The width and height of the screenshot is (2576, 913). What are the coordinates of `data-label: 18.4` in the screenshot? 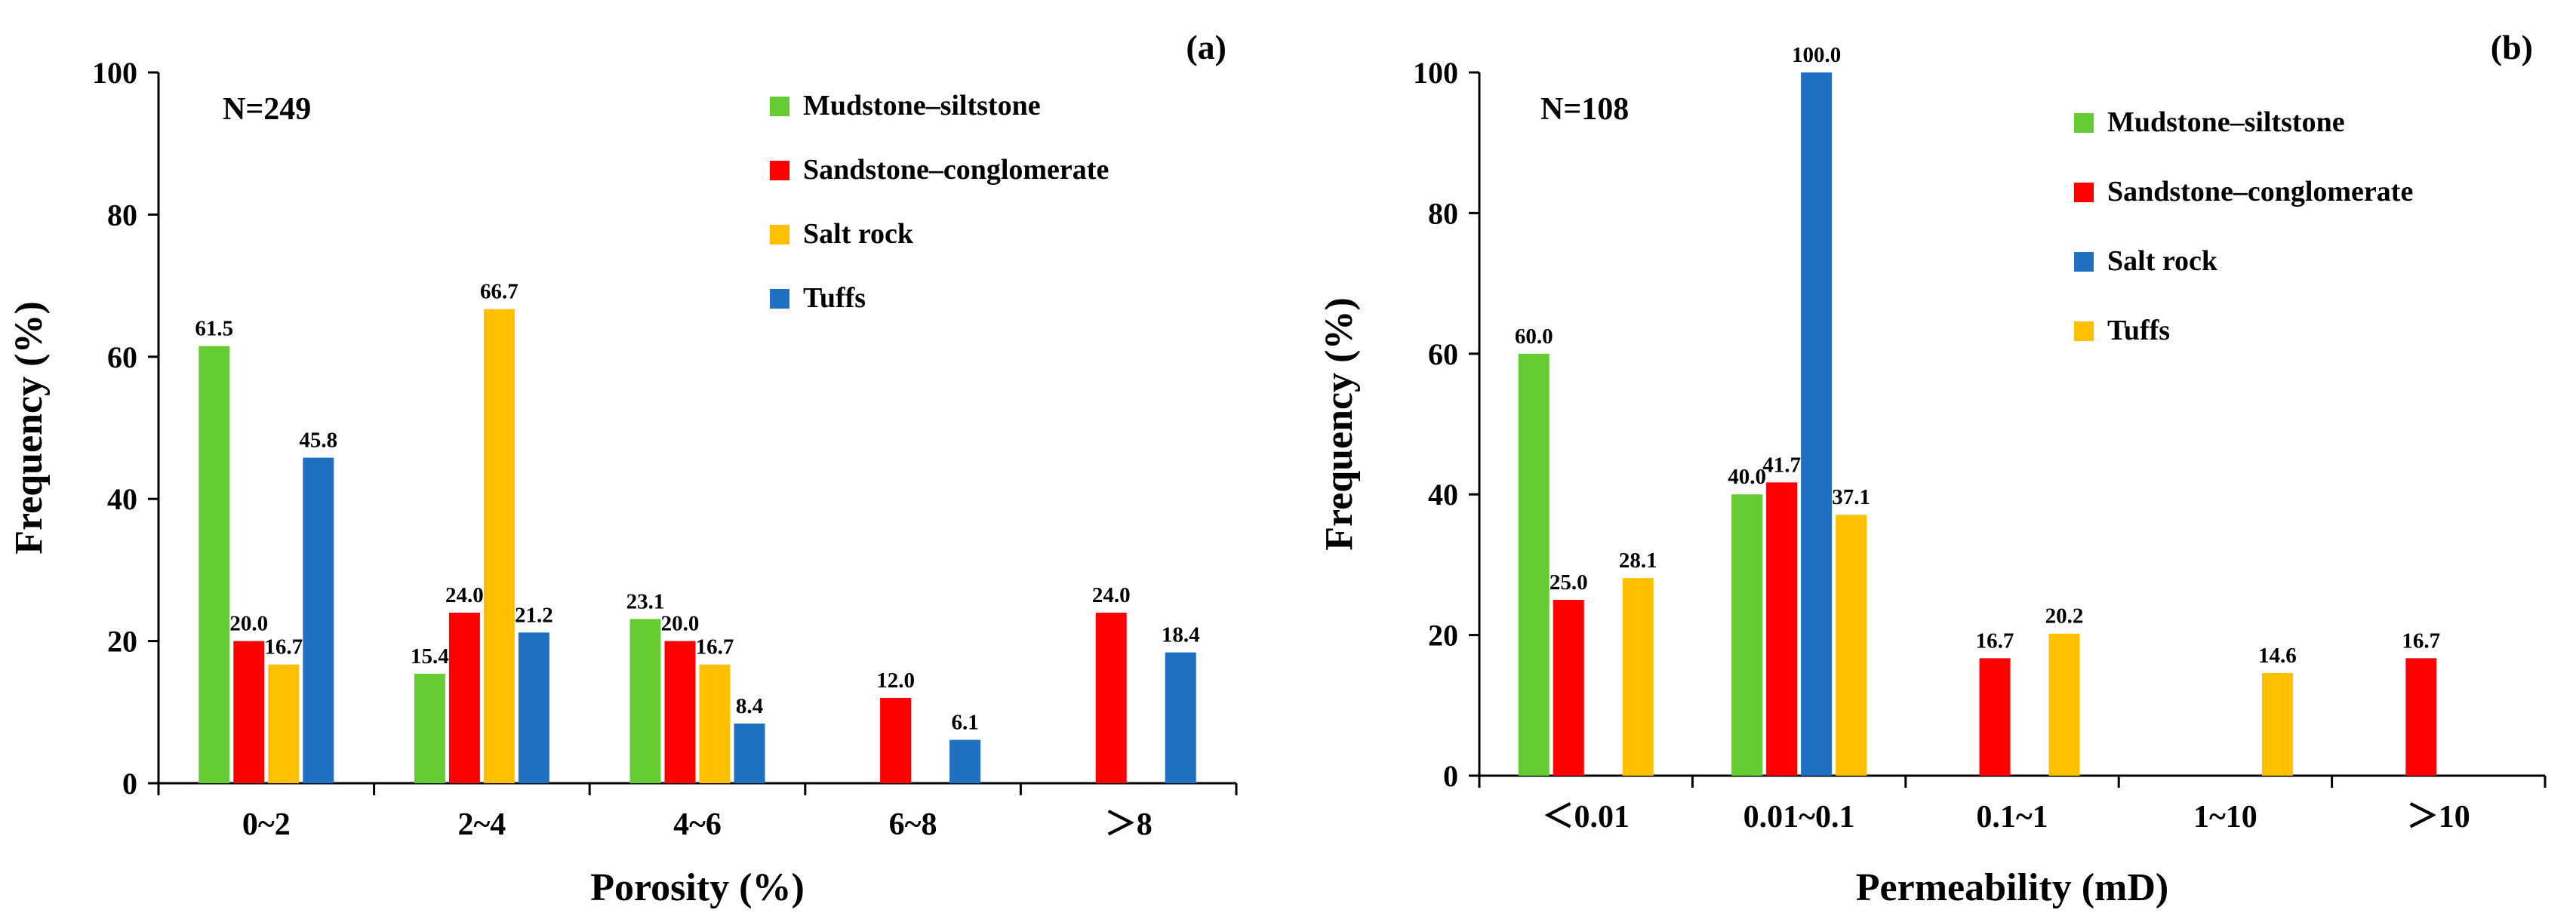 It's located at (1181, 635).